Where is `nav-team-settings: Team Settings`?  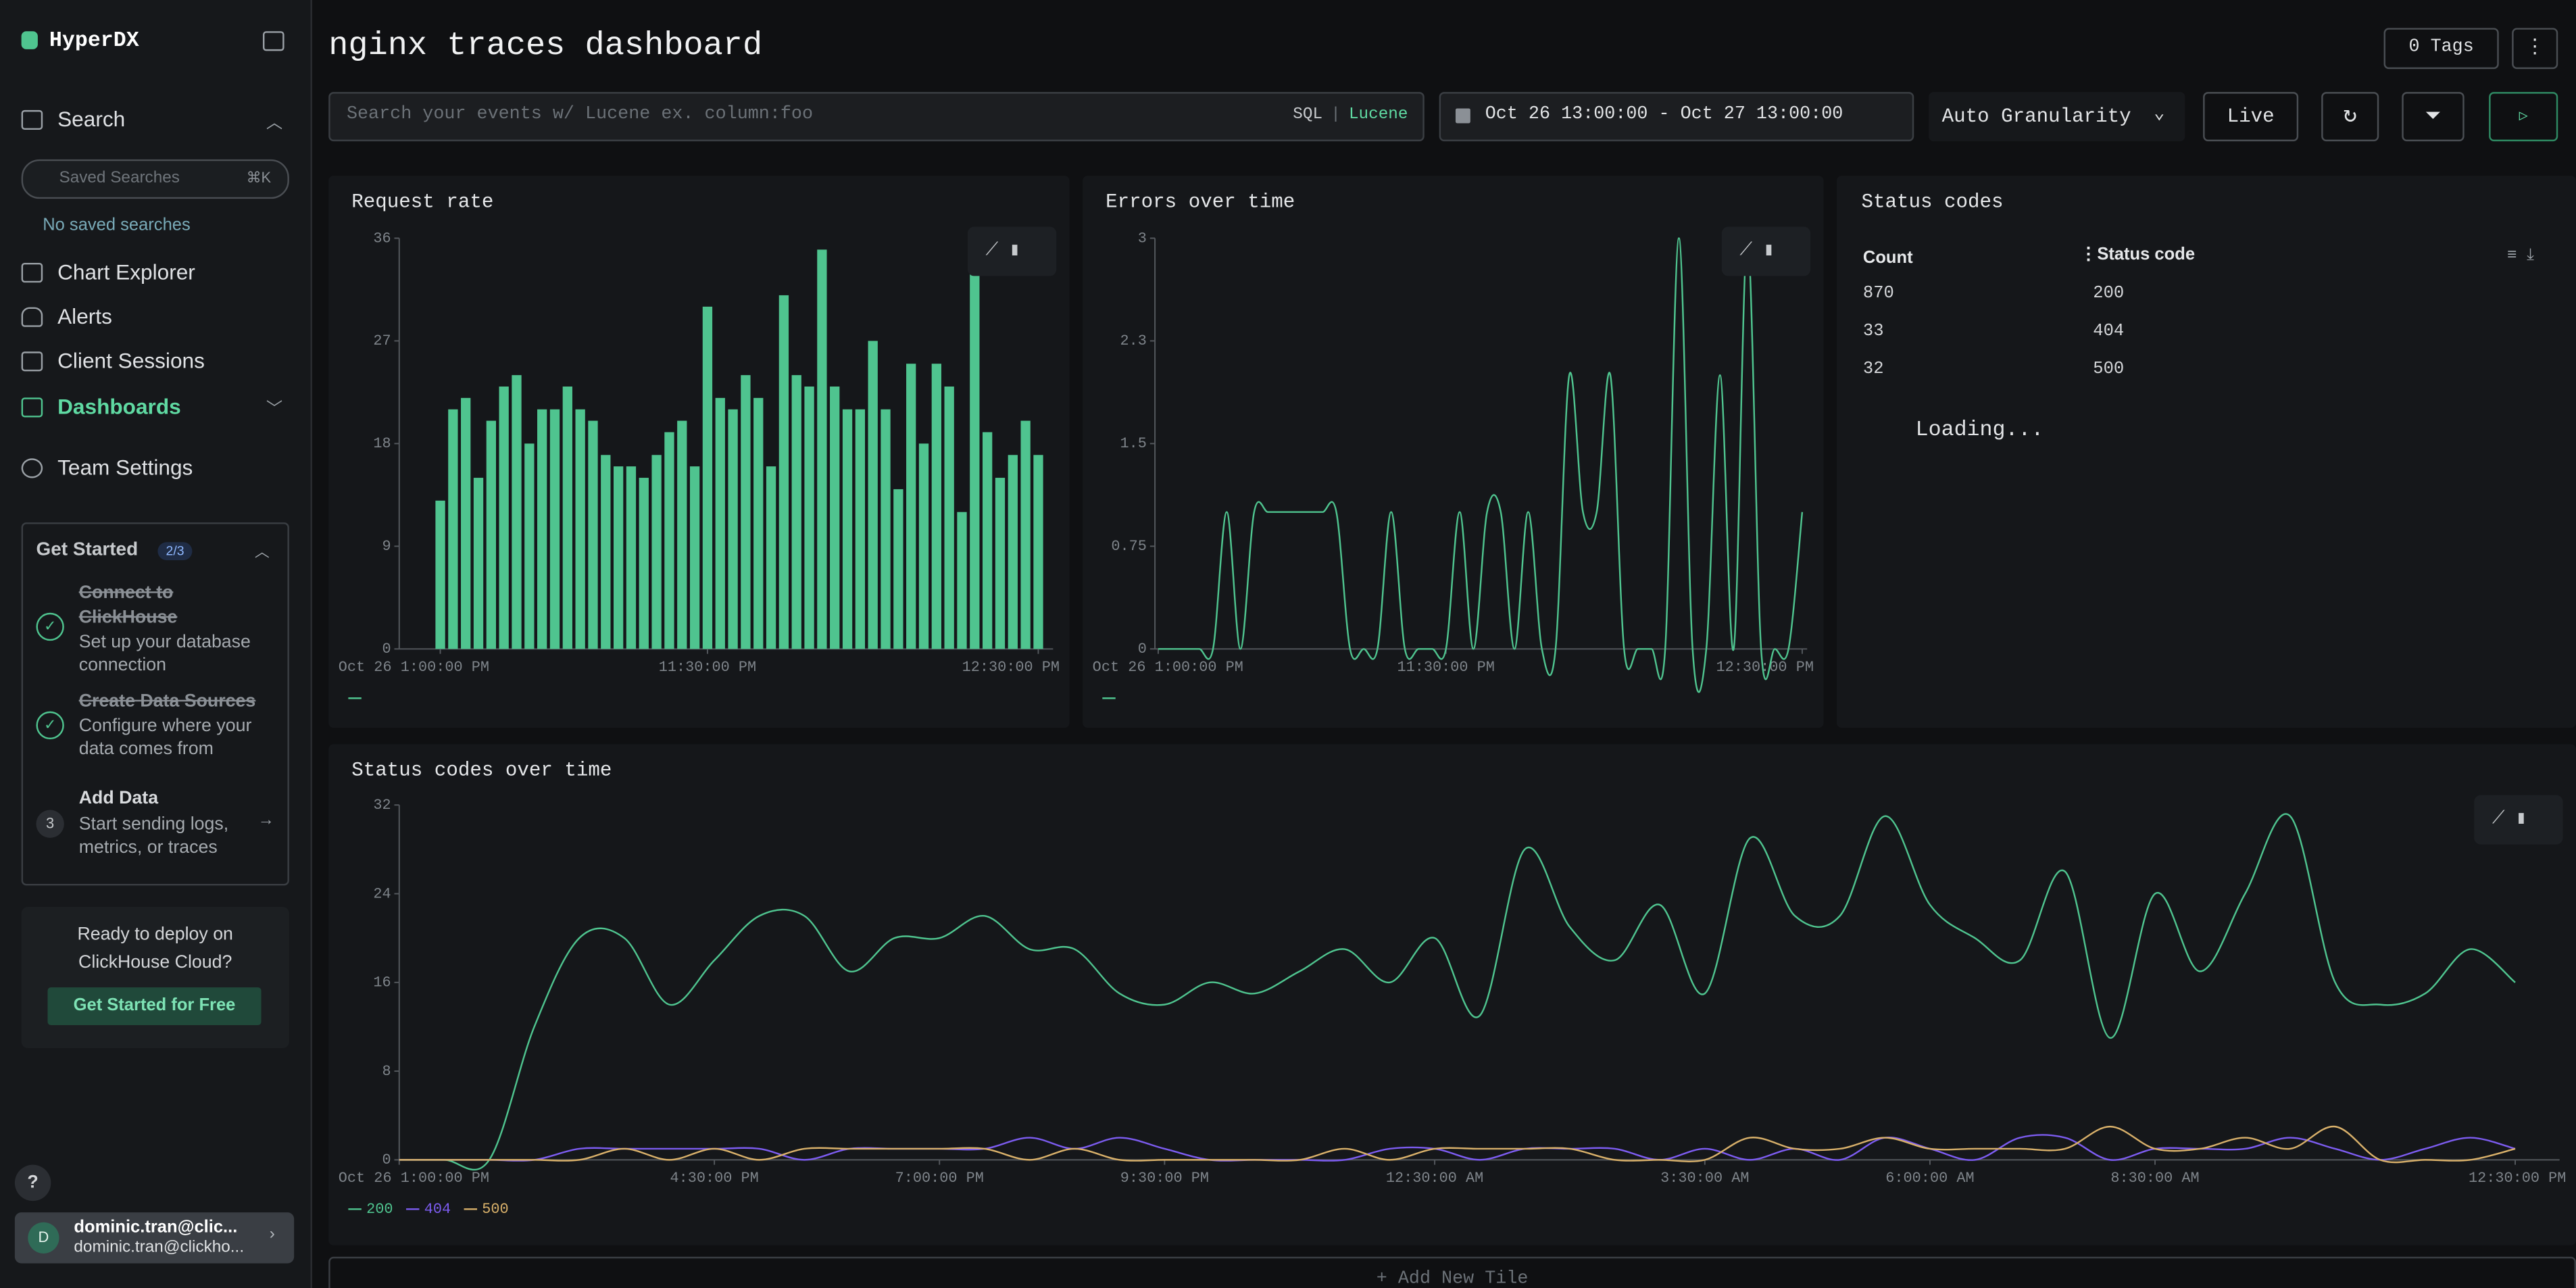
nav-team-settings: Team Settings is located at coordinates (125, 468).